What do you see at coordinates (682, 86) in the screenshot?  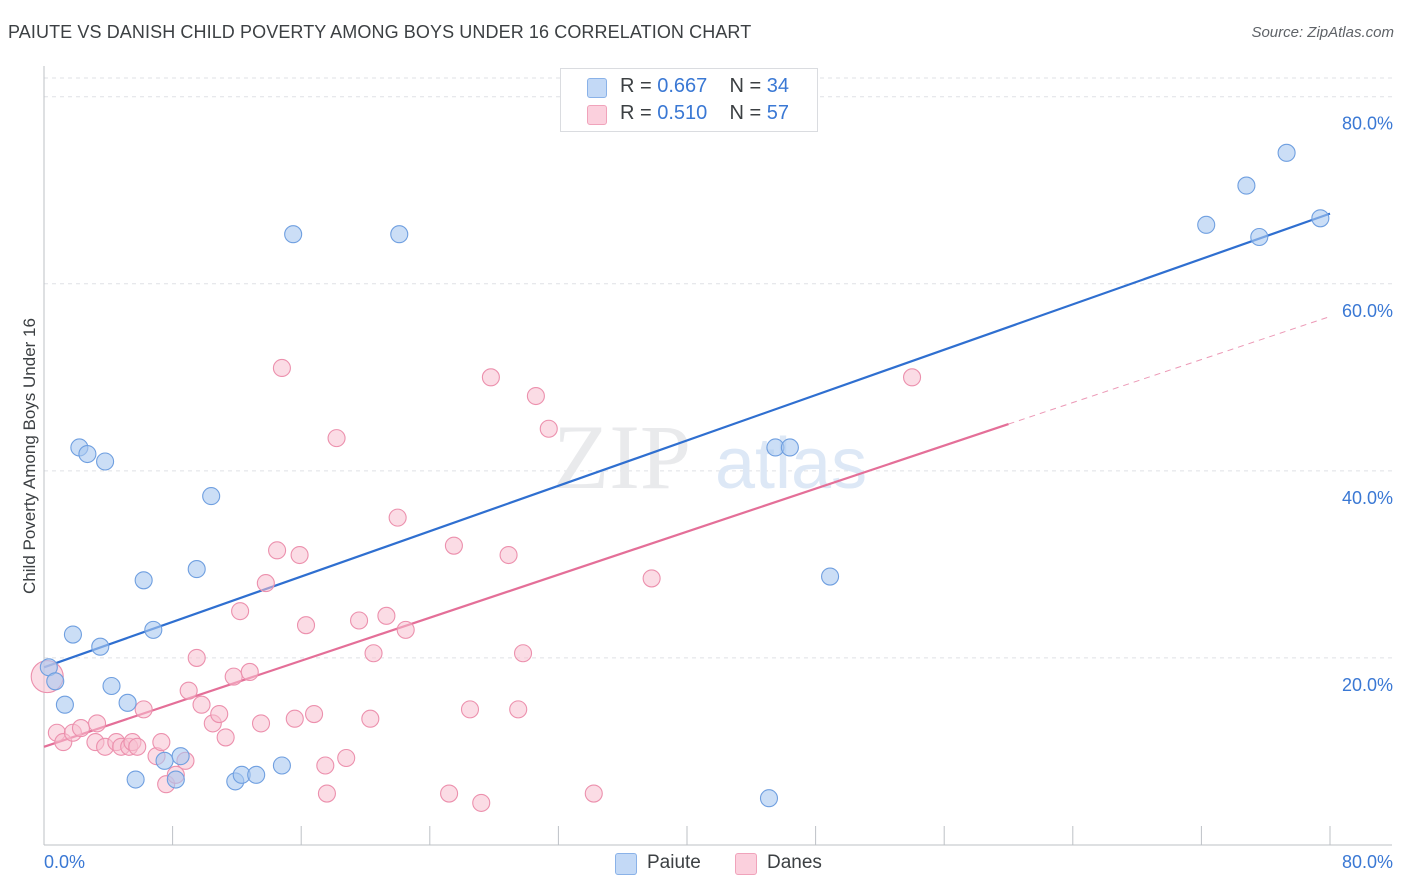 I see `paiute-r-value: 0.667` at bounding box center [682, 86].